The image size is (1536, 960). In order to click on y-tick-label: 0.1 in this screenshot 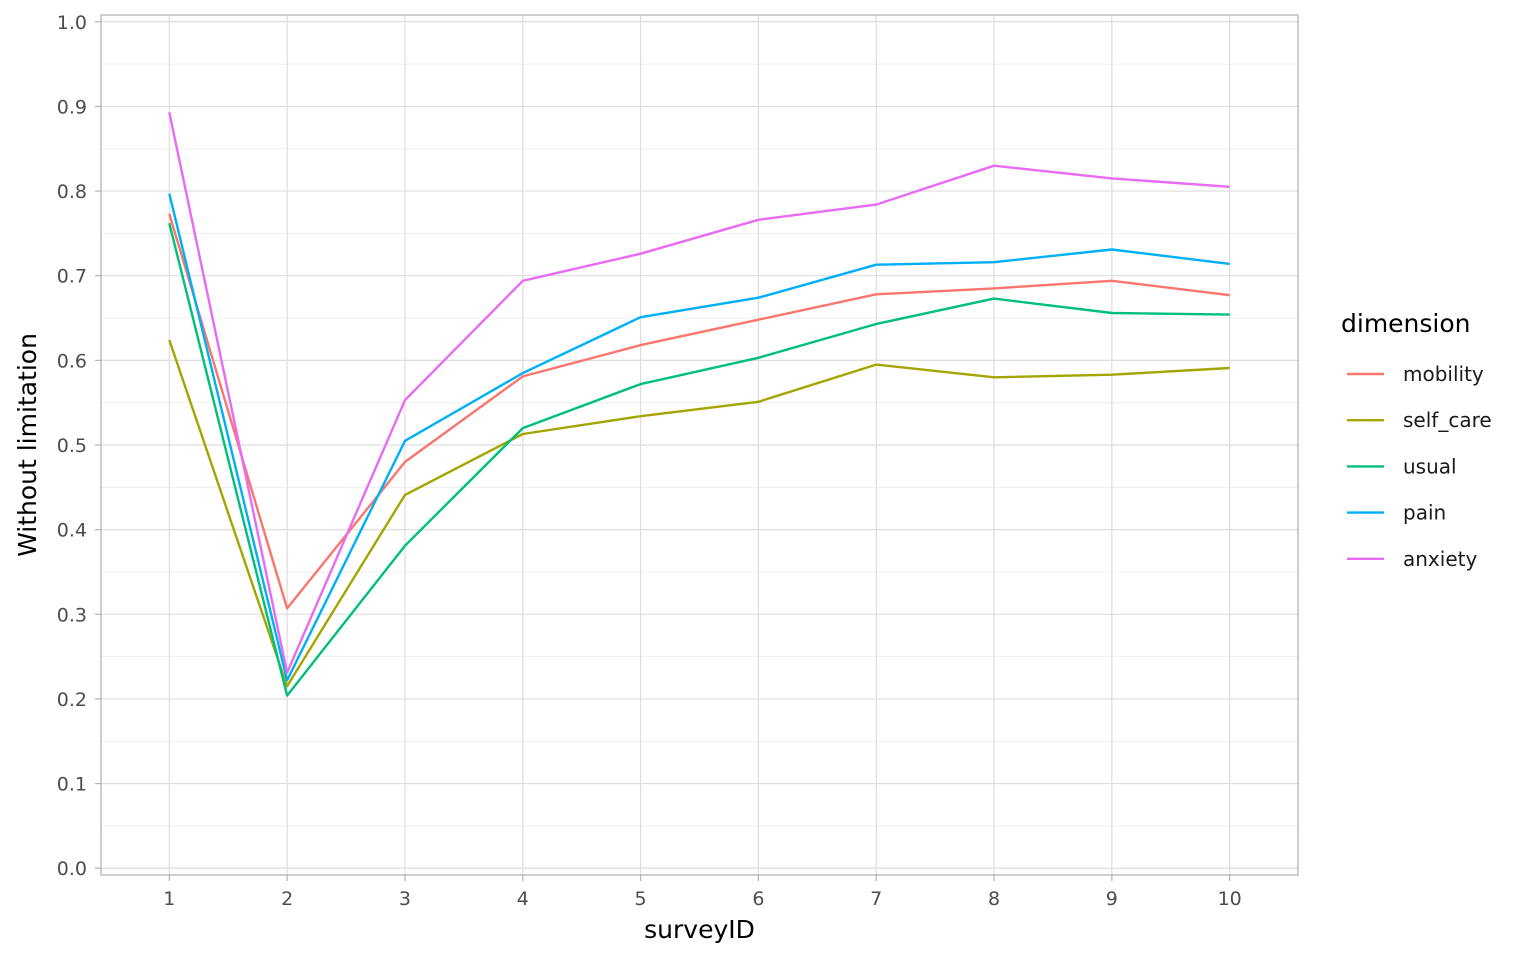, I will do `click(72, 785)`.